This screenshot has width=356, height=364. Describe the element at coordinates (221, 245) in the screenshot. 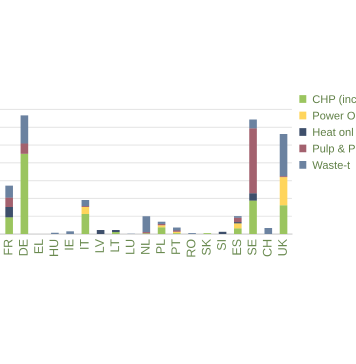

I see `x-tick-label: SI` at that location.